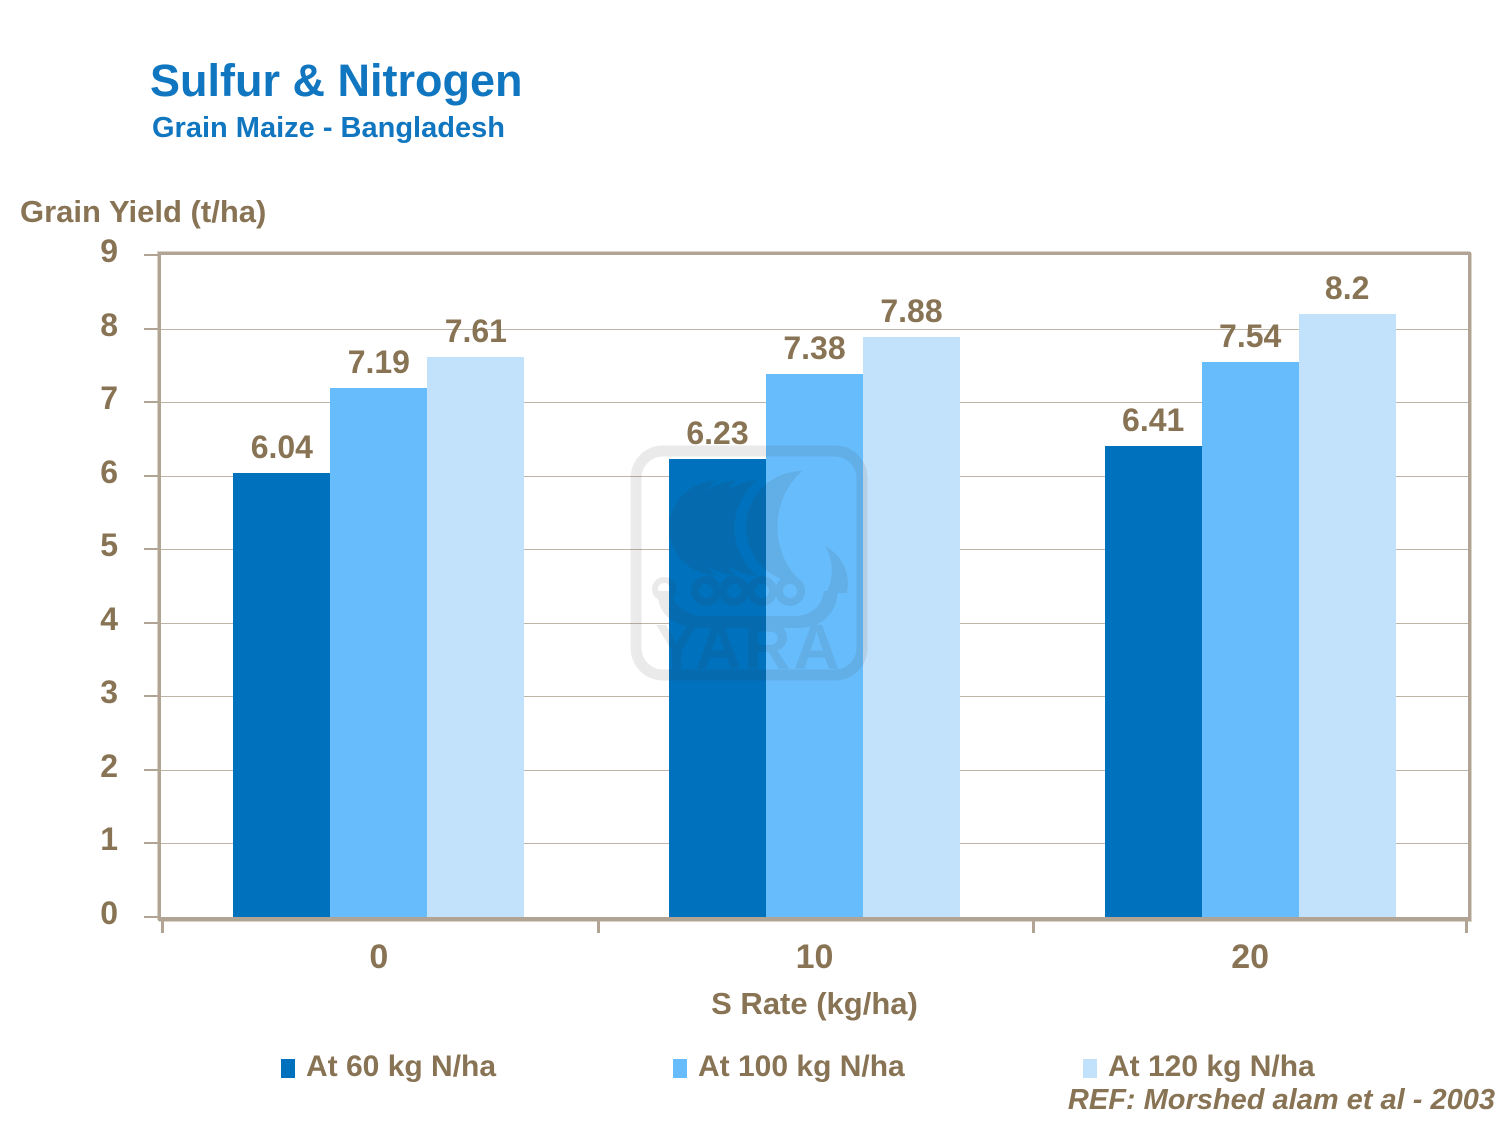  I want to click on y-tick-label: 4, so click(109, 618).